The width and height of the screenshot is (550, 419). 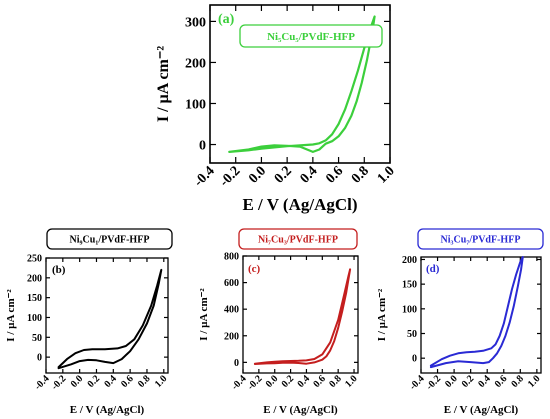 What do you see at coordinates (231, 257) in the screenshot?
I see `y-tick-label: 800` at bounding box center [231, 257].